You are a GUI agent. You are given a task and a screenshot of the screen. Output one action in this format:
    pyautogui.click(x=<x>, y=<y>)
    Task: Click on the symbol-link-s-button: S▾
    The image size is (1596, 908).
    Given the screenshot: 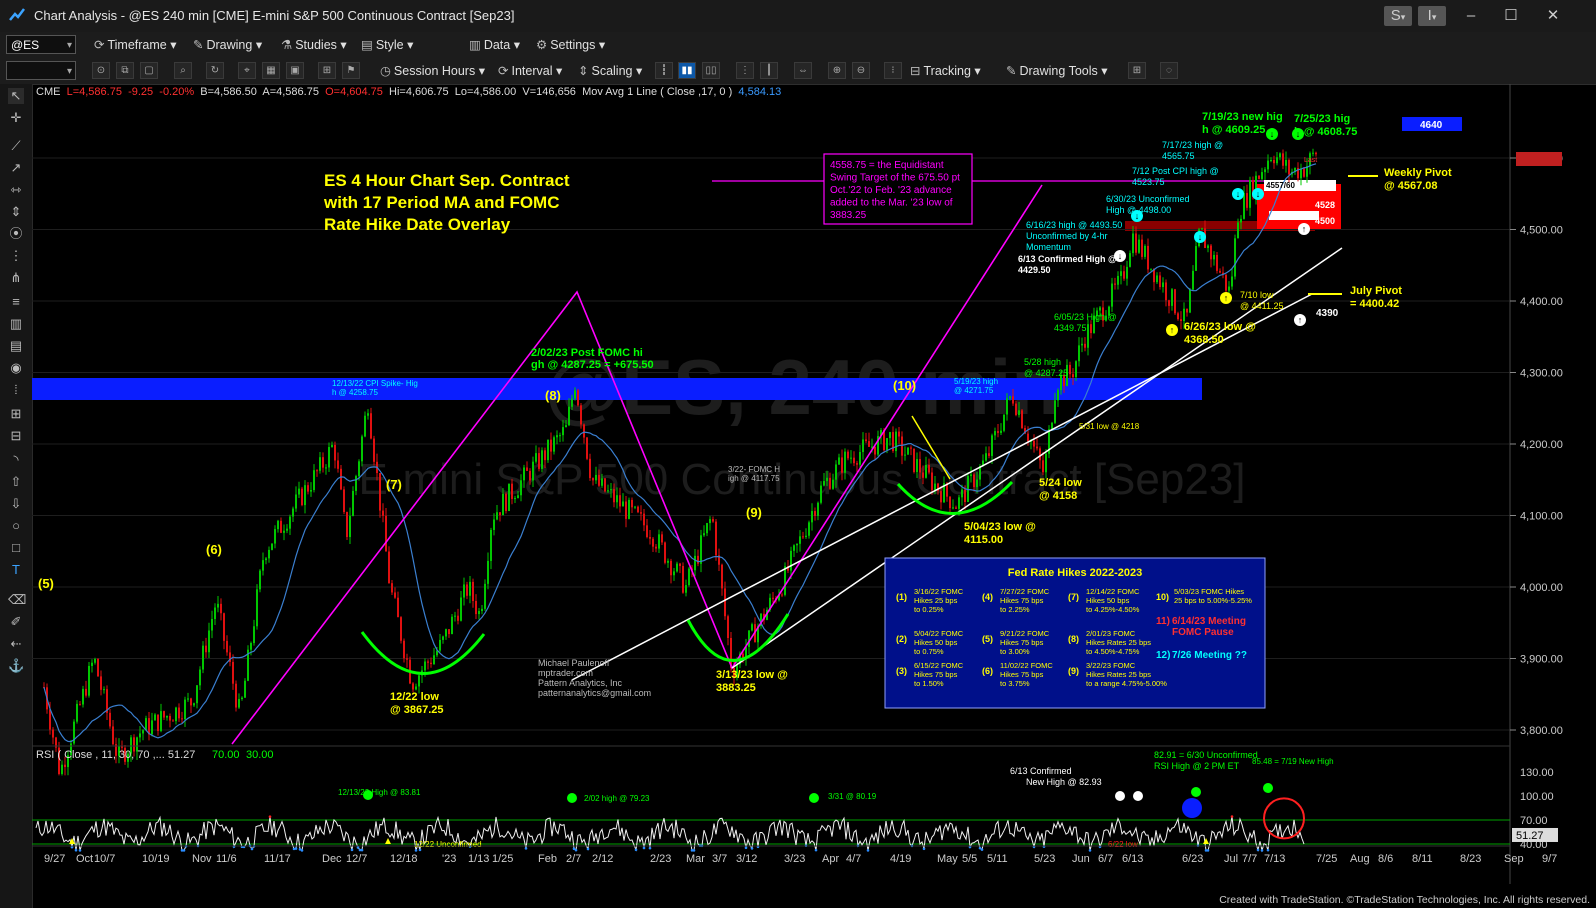 What is the action you would take?
    pyautogui.click(x=1398, y=16)
    